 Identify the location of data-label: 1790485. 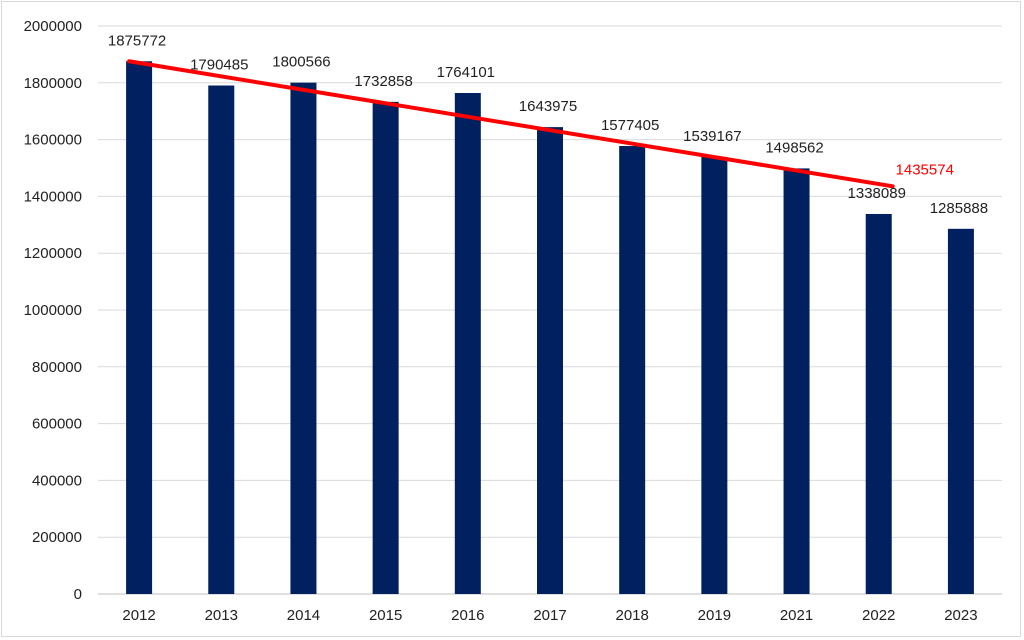
(219, 65).